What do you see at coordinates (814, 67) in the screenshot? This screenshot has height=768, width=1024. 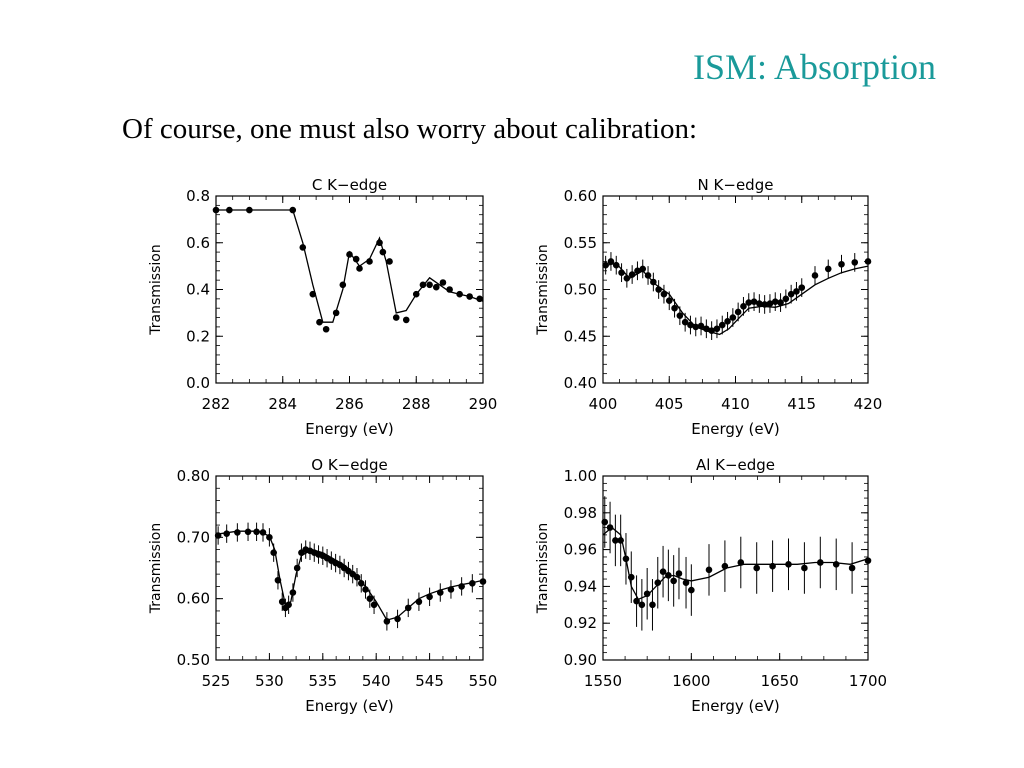 I see `slide-title: ISM: Absorption` at bounding box center [814, 67].